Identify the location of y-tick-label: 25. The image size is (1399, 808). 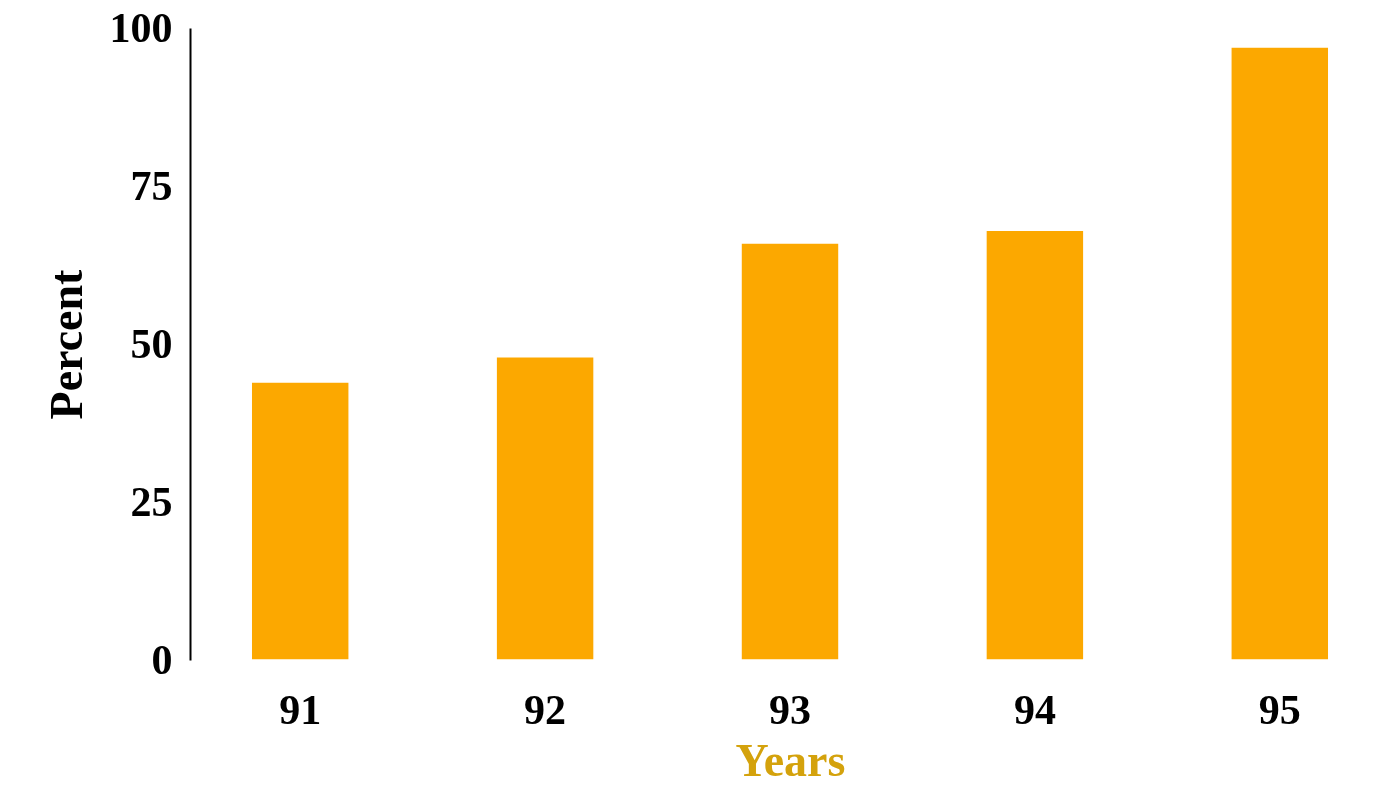
(151, 501).